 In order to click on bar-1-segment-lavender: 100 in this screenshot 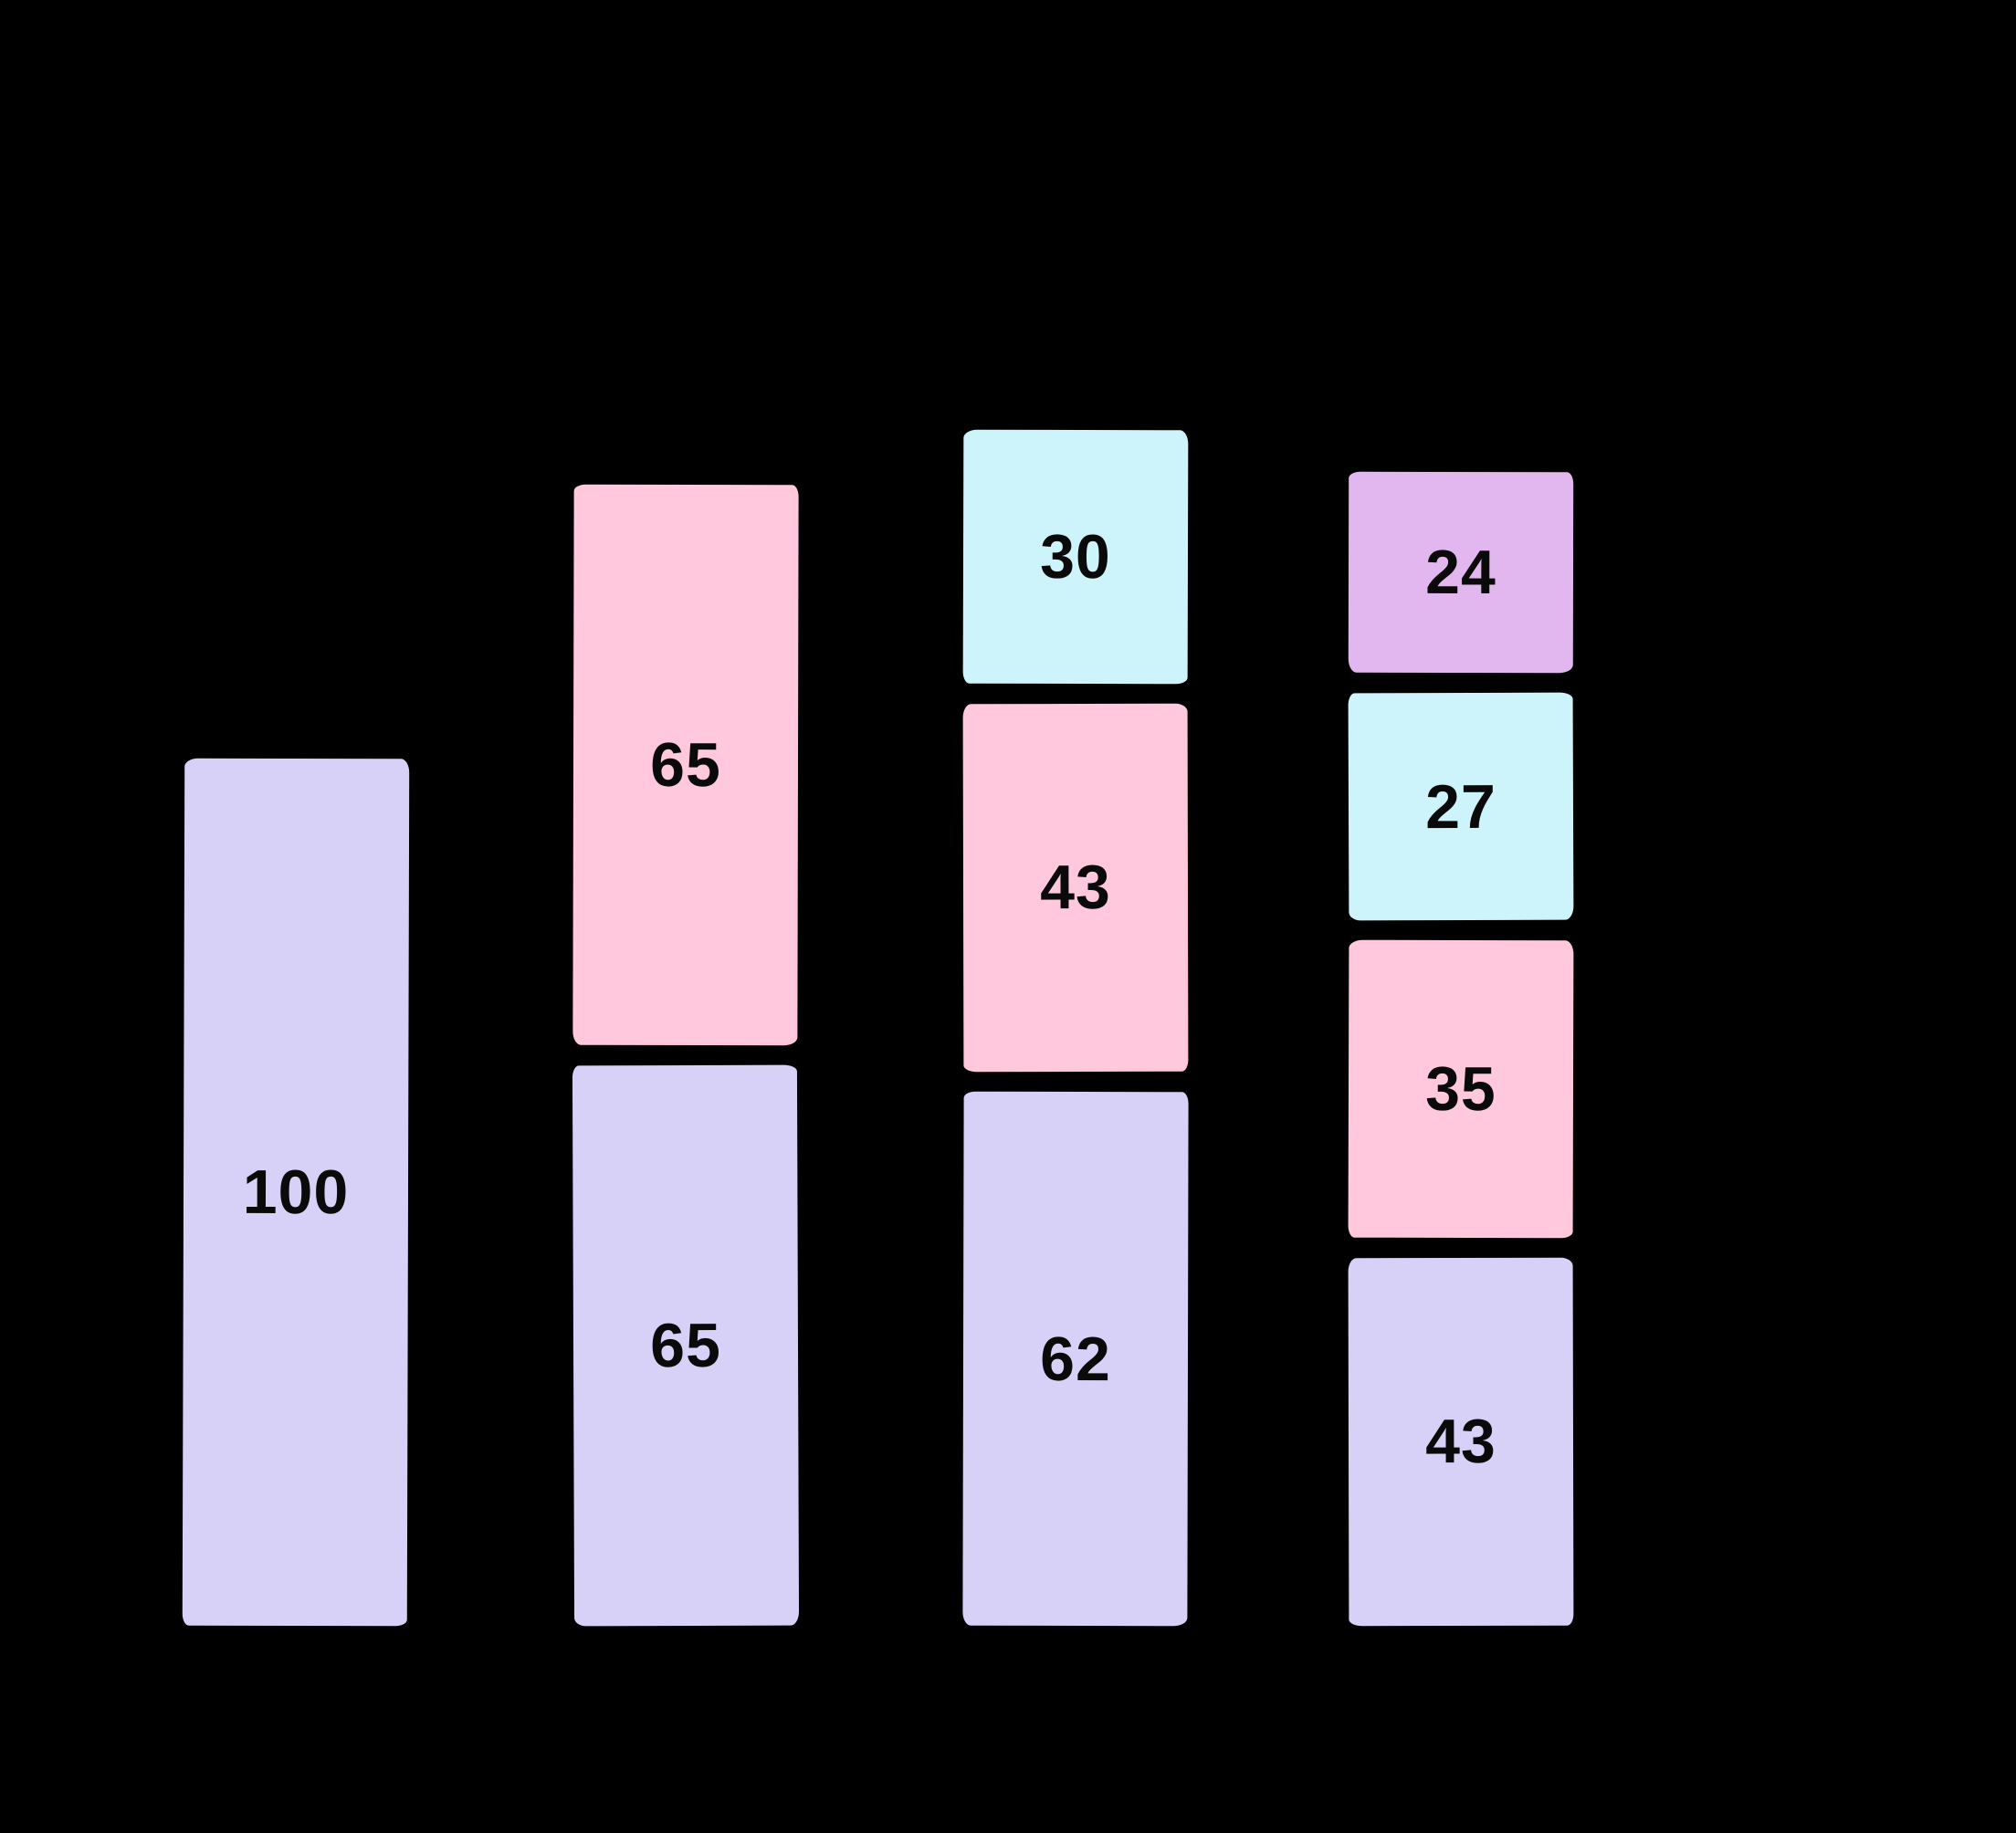, I will do `click(296, 1192)`.